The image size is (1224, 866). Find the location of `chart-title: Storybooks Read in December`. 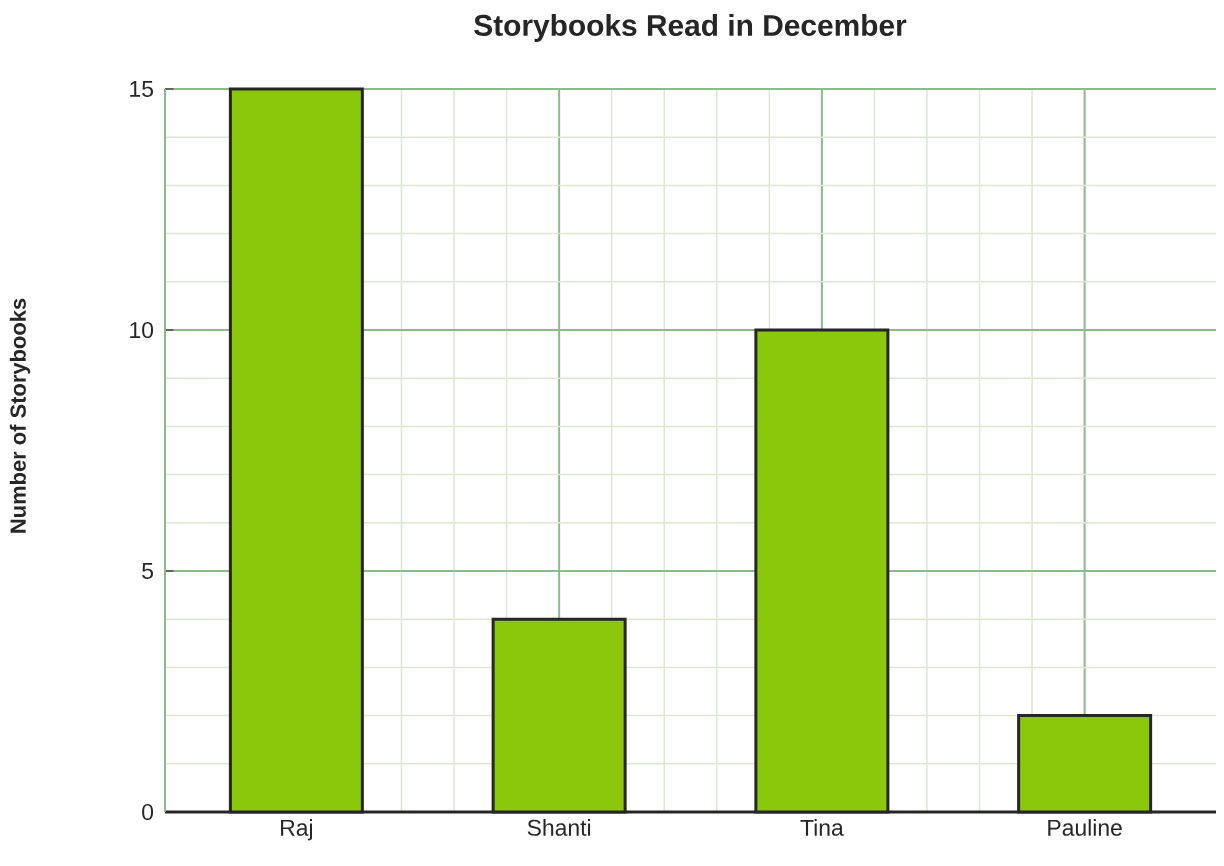

chart-title: Storybooks Read in December is located at coordinates (690, 28).